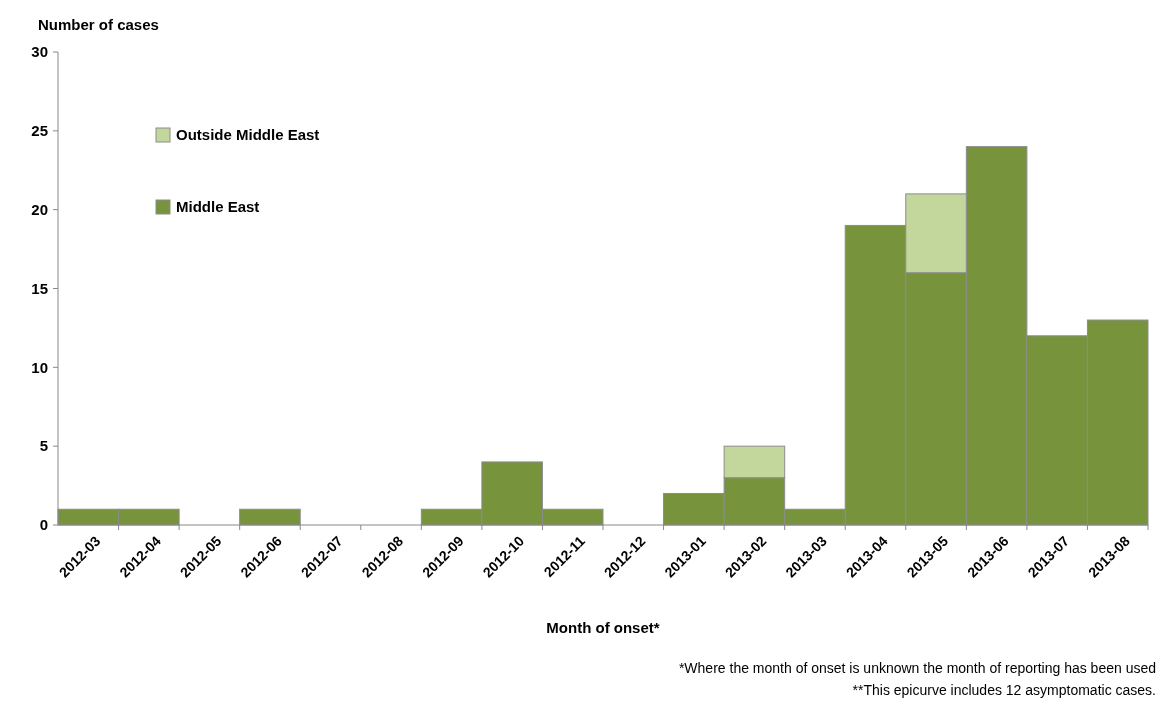 This screenshot has width=1158, height=703. Describe the element at coordinates (1004, 690) in the screenshot. I see `text: **This epicurve includes 12 asymptomatic cases.` at that location.